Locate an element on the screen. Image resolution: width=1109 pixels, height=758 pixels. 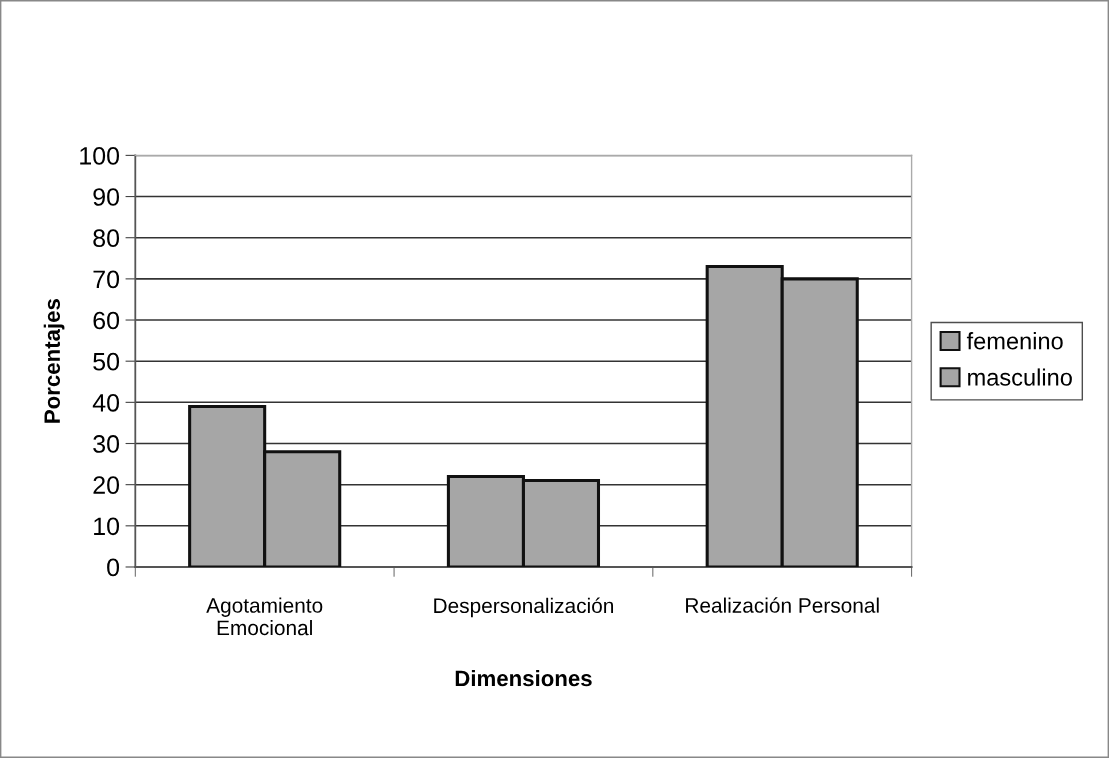
legend-label: masculino is located at coordinates (1020, 377).